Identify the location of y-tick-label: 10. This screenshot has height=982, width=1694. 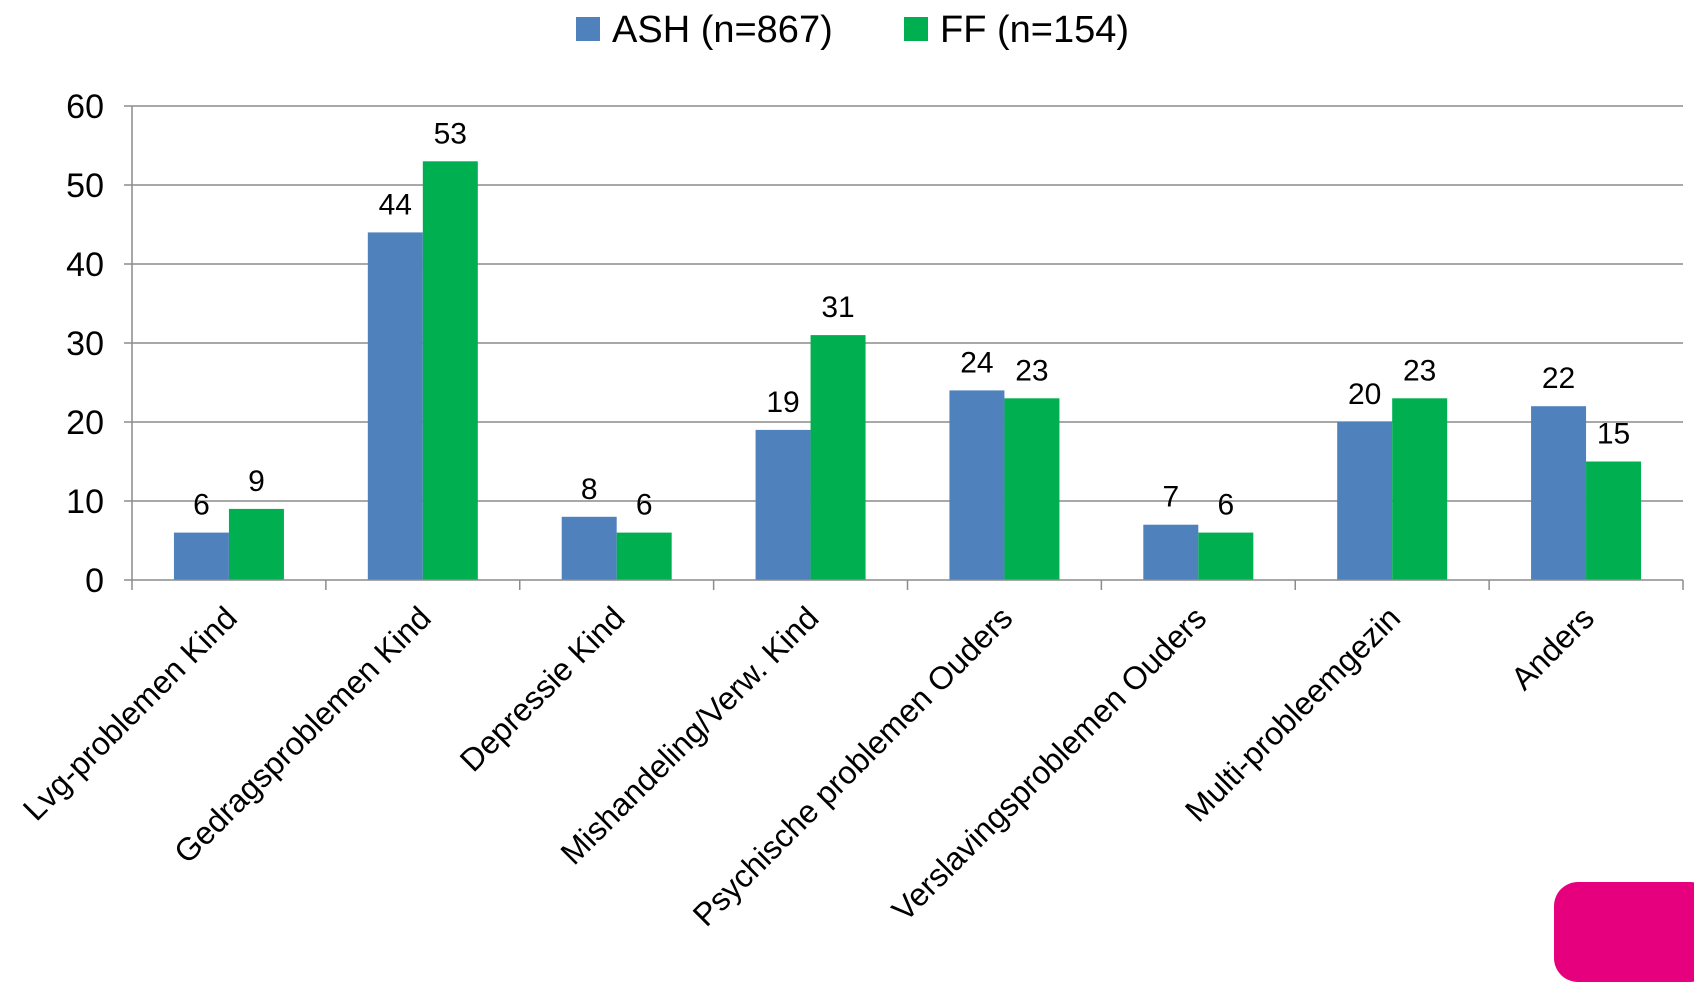
(85, 502).